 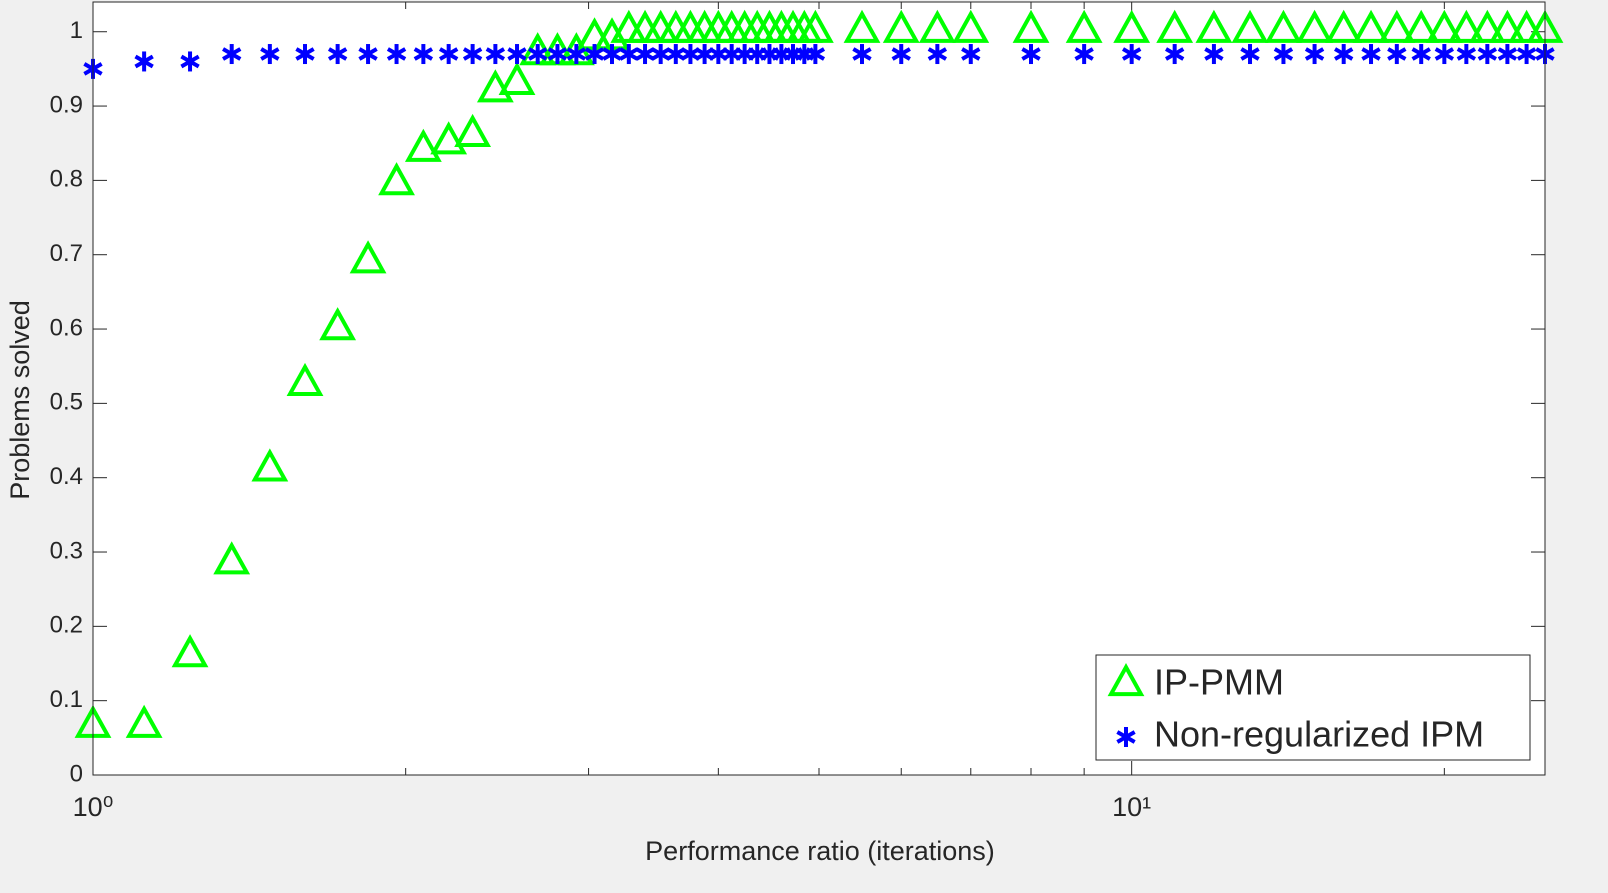 I want to click on y-axis-label: Problems solved, so click(x=20, y=400).